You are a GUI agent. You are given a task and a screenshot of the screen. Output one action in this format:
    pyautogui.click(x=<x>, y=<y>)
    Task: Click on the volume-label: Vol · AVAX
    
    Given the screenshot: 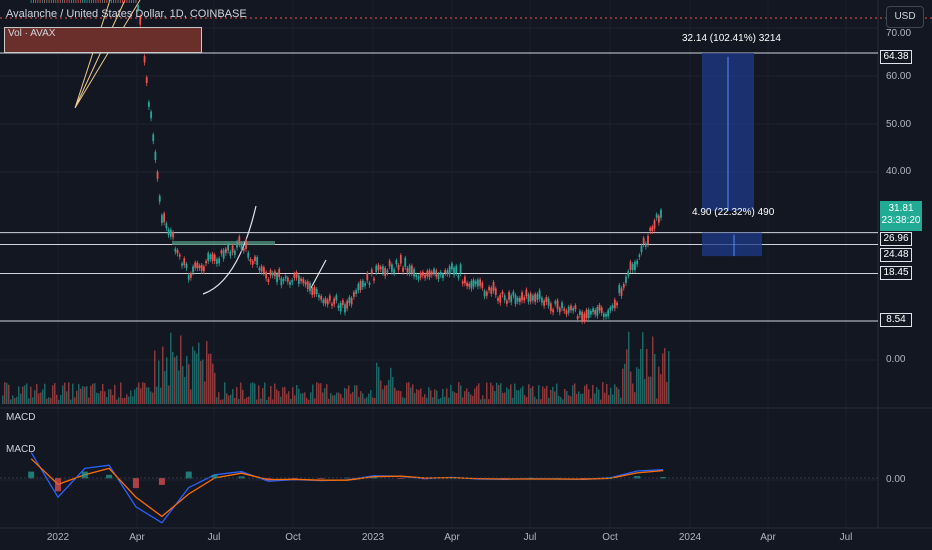 What is the action you would take?
    pyautogui.click(x=103, y=40)
    